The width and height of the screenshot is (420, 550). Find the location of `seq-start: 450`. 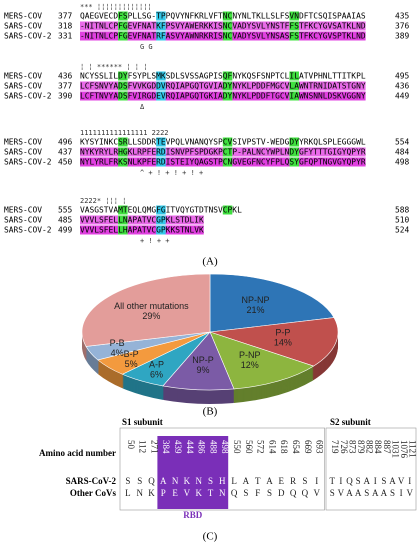

seq-start: 450 is located at coordinates (65, 162).